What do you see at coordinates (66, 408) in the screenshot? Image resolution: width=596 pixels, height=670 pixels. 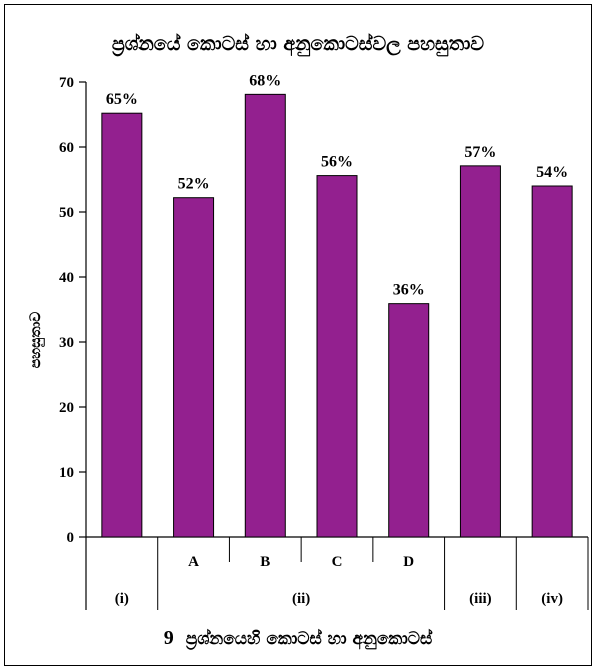 I see `y-tick-label: 20` at bounding box center [66, 408].